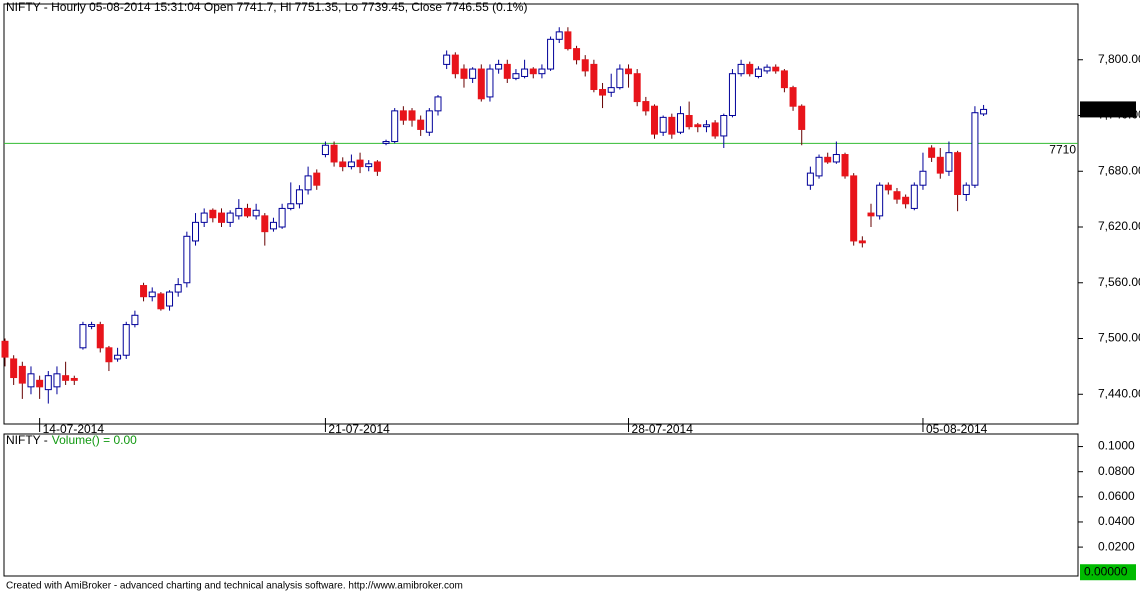 This screenshot has width=1140, height=593. I want to click on y-tick-label: 0.0400, so click(1116, 521).